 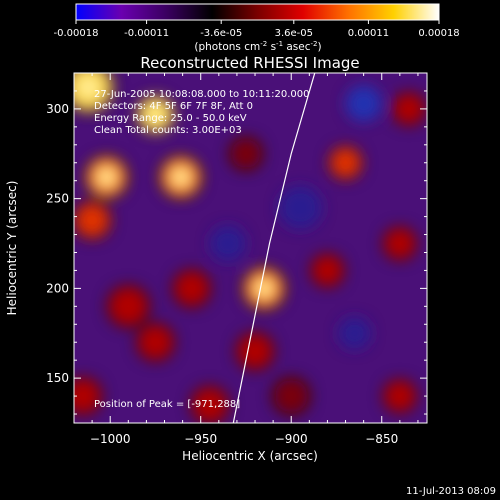 I want to click on x-axis-label: Heliocentric X (arcsec), so click(x=250, y=456).